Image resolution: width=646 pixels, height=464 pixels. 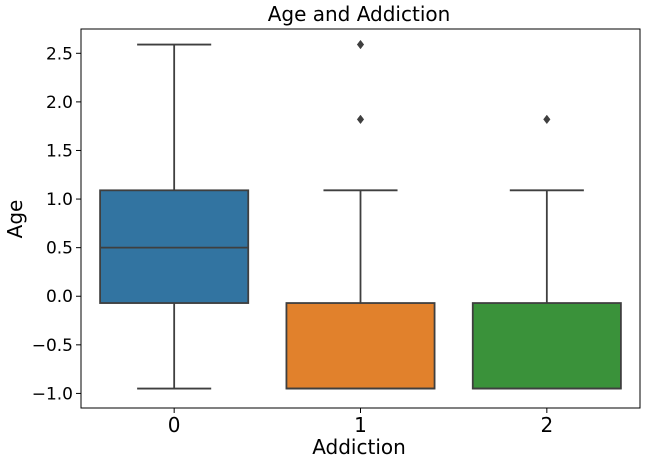 What do you see at coordinates (59, 103) in the screenshot?
I see `y-tick-label: 2.0` at bounding box center [59, 103].